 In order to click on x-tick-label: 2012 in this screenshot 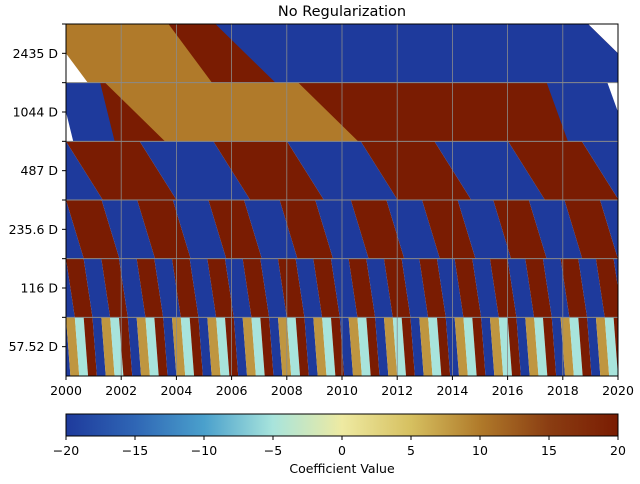, I will do `click(397, 390)`.